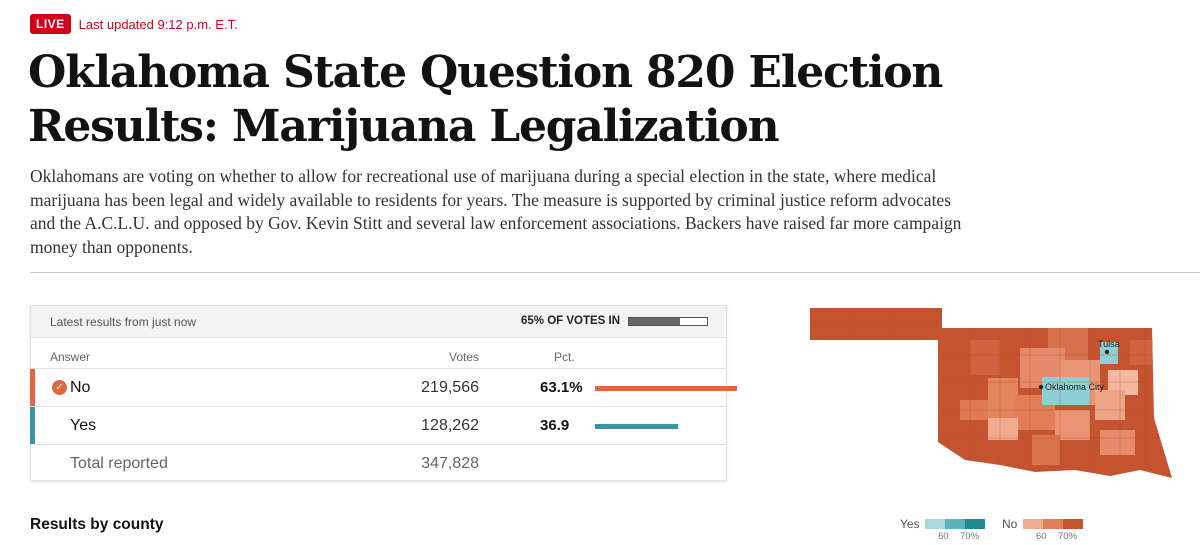 The height and width of the screenshot is (545, 1200). I want to click on oklahoma-county-yes, so click(1066, 391).